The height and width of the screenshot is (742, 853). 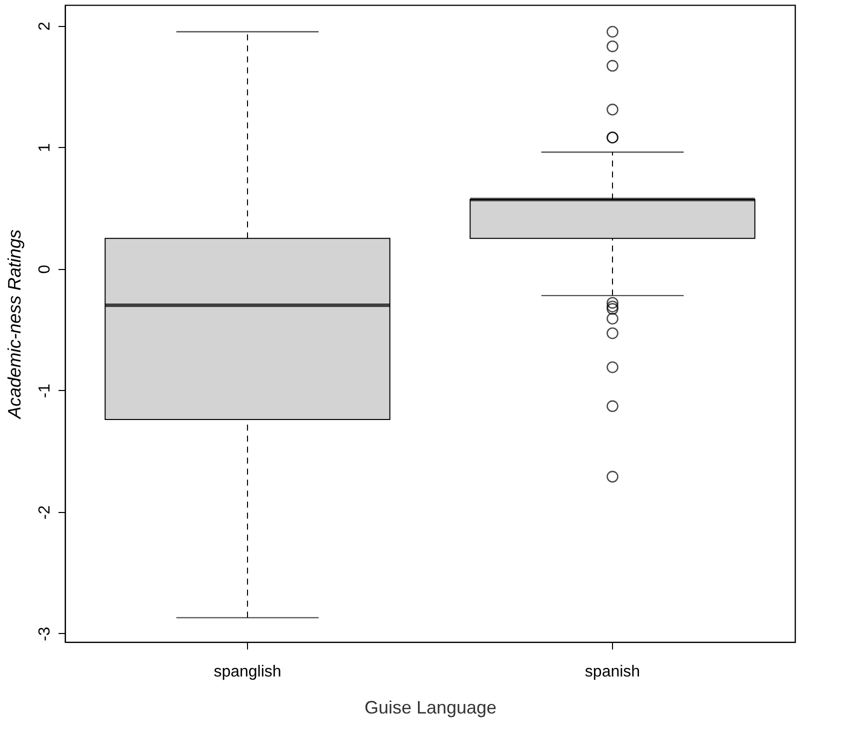 What do you see at coordinates (45, 269) in the screenshot?
I see `y-tick-label: 0` at bounding box center [45, 269].